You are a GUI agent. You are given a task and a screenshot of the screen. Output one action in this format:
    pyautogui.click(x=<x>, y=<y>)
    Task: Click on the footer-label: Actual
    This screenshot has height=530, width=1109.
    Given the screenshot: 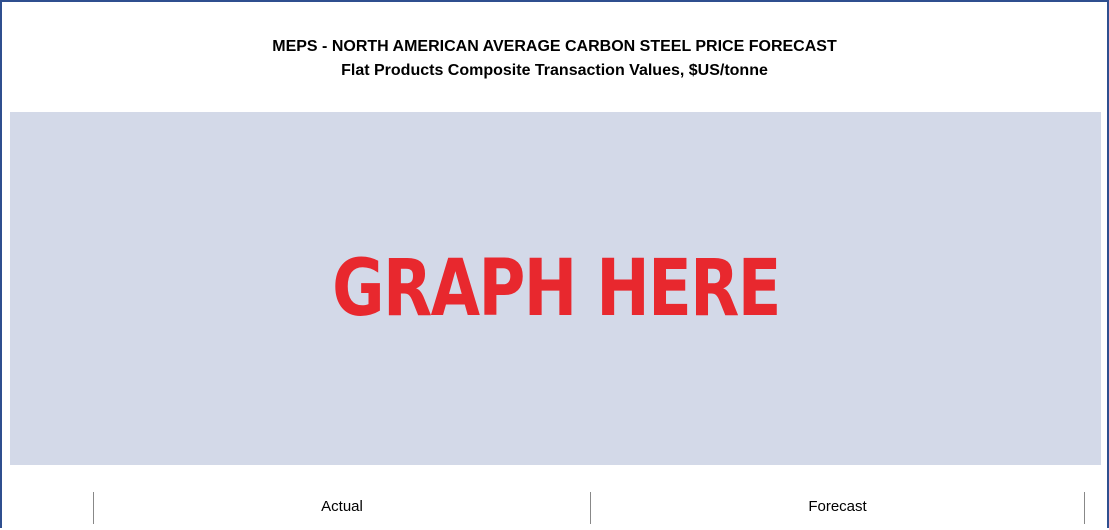 What is the action you would take?
    pyautogui.click(x=342, y=506)
    